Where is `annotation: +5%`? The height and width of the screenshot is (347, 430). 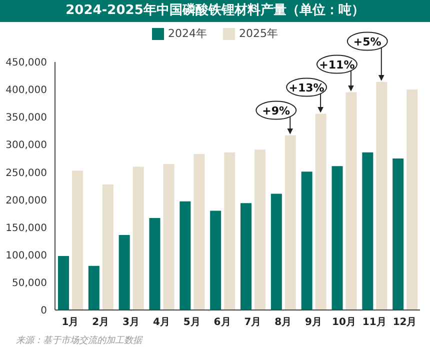
annotation: +5% is located at coordinates (367, 41).